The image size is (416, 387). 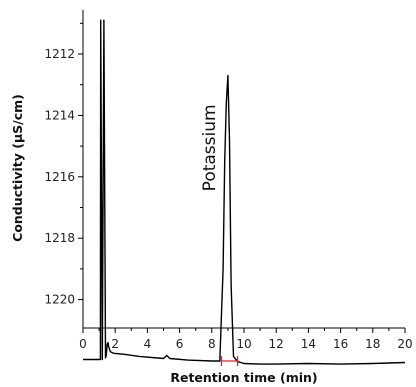 I want to click on integration-marker, so click(x=229, y=361).